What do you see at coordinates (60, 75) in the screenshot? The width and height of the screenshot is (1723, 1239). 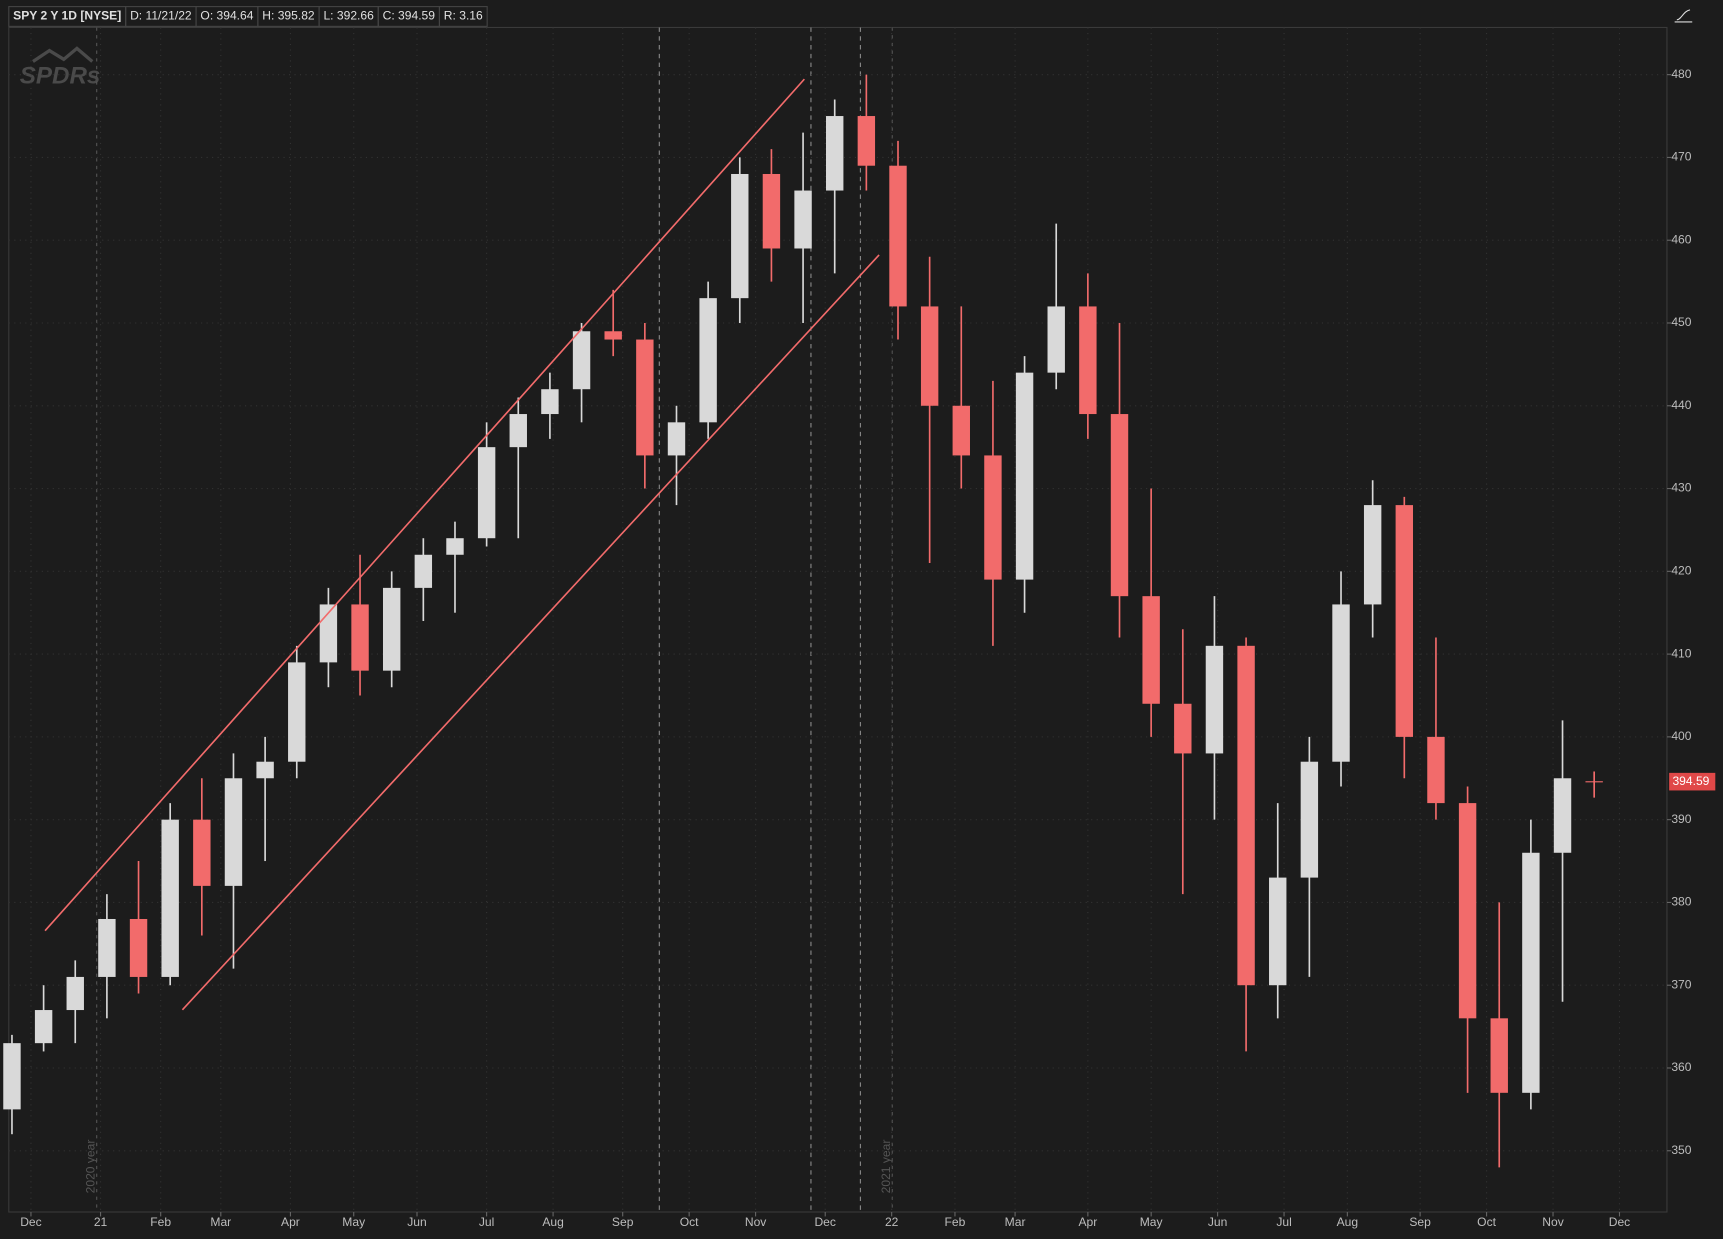 I see `logo: SPDRs` at bounding box center [60, 75].